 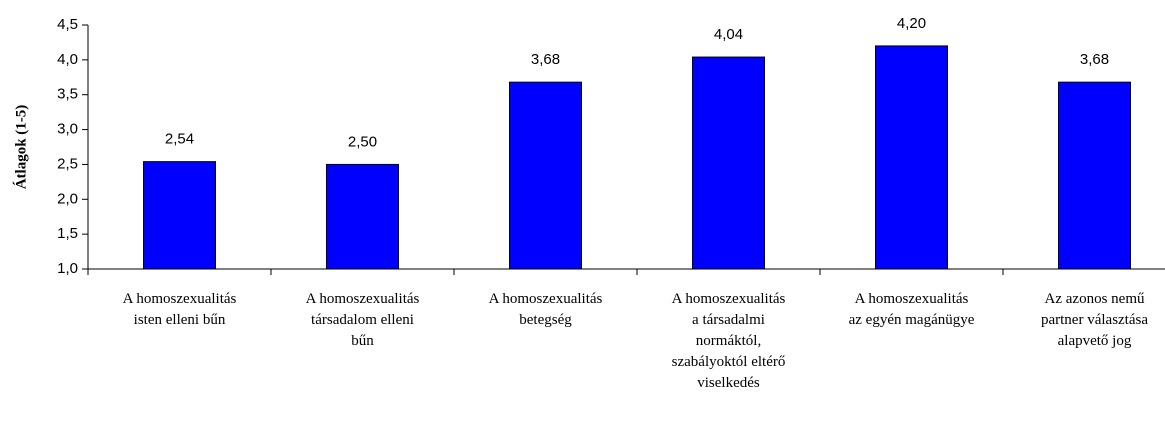 What do you see at coordinates (67, 24) in the screenshot?
I see `y-tick-label: 4,5` at bounding box center [67, 24].